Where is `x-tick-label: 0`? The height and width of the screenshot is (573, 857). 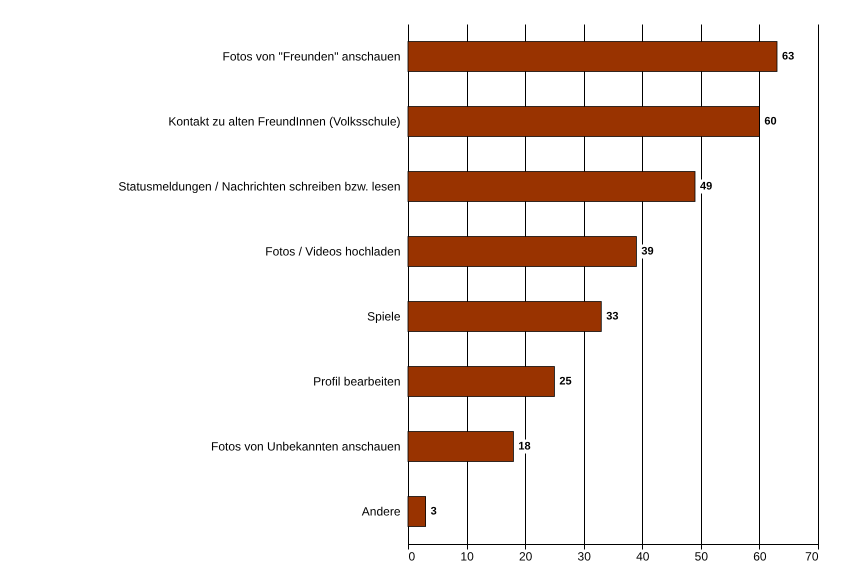
x-tick-label: 0 is located at coordinates (412, 557).